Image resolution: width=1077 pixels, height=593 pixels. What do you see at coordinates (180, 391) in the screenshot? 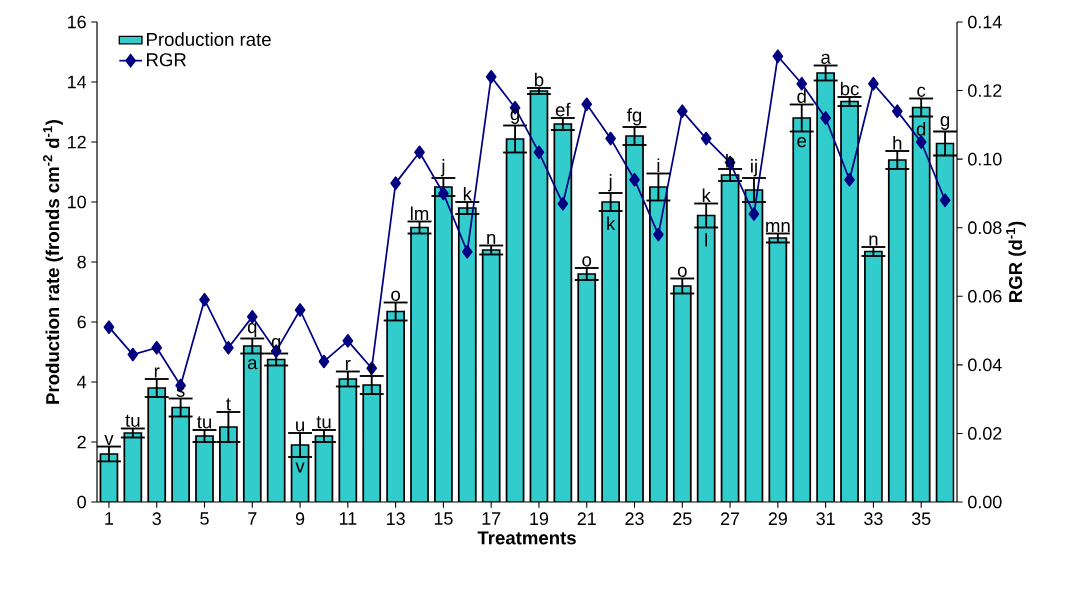
I see `annotation: s` at bounding box center [180, 391].